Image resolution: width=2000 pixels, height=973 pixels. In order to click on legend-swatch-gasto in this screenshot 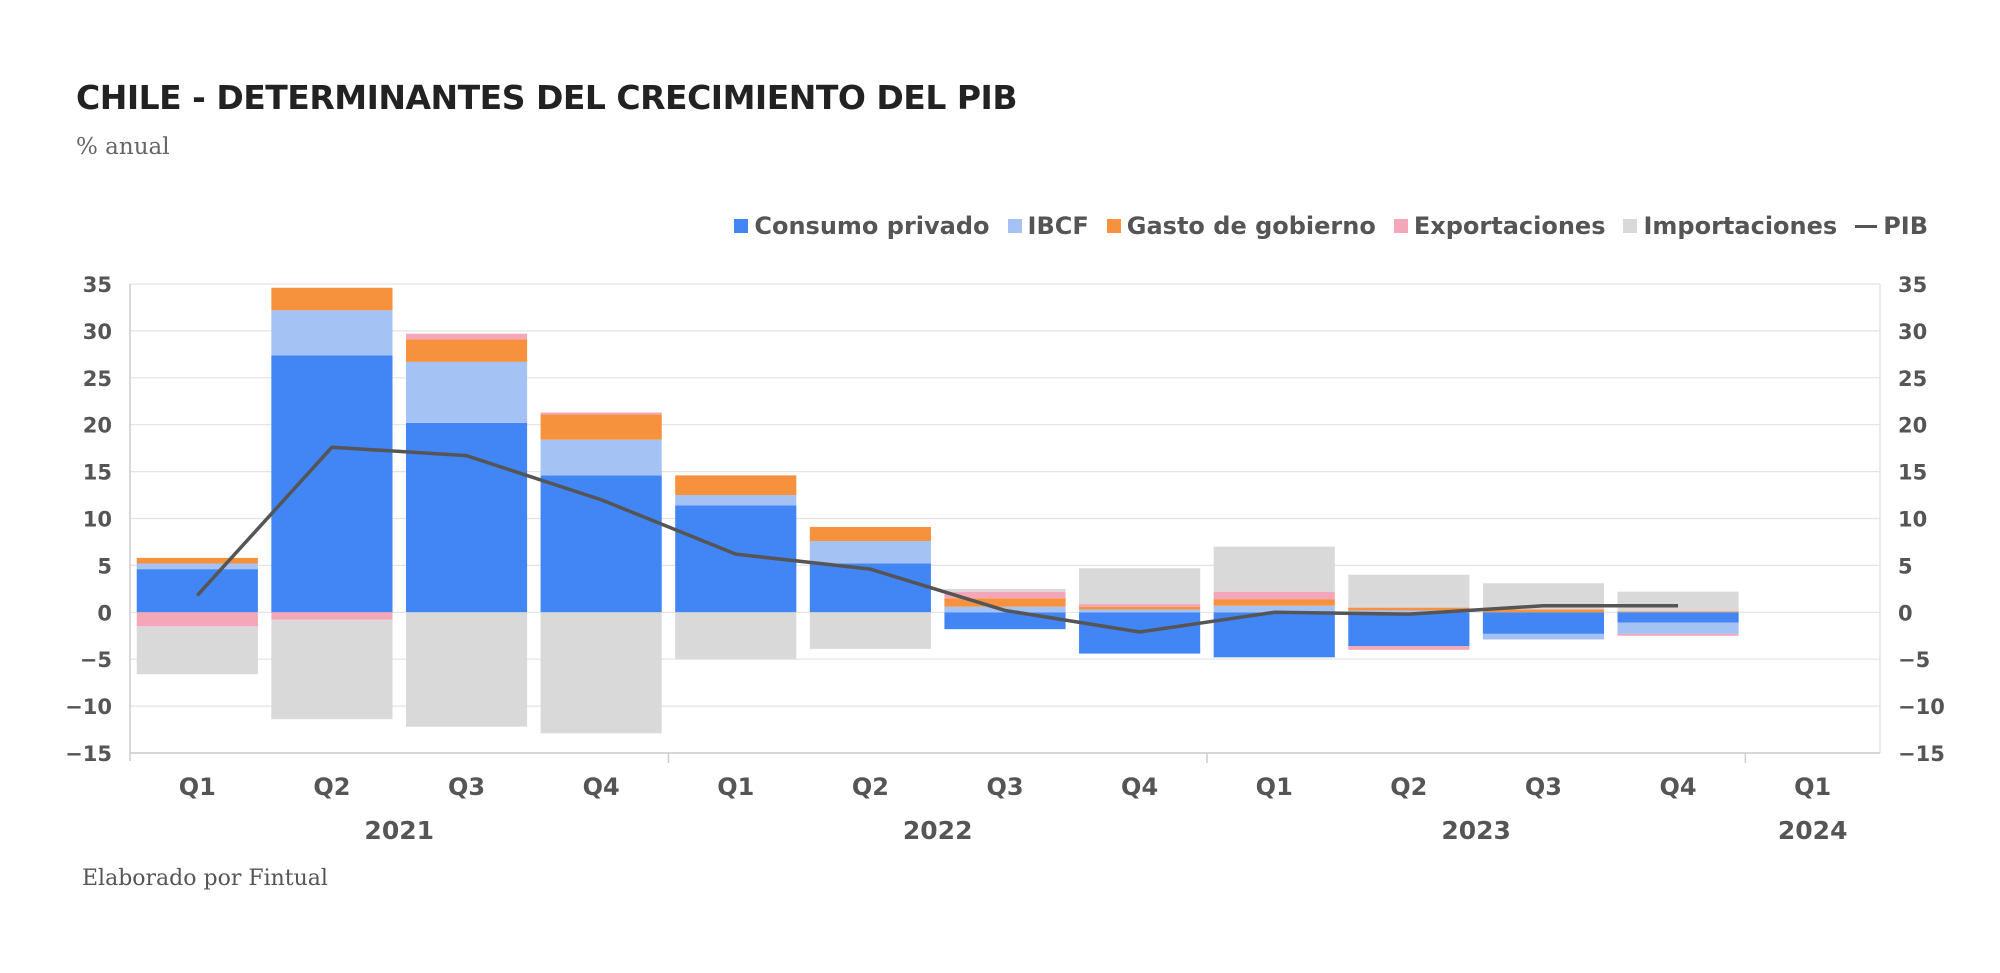, I will do `click(1113, 226)`.